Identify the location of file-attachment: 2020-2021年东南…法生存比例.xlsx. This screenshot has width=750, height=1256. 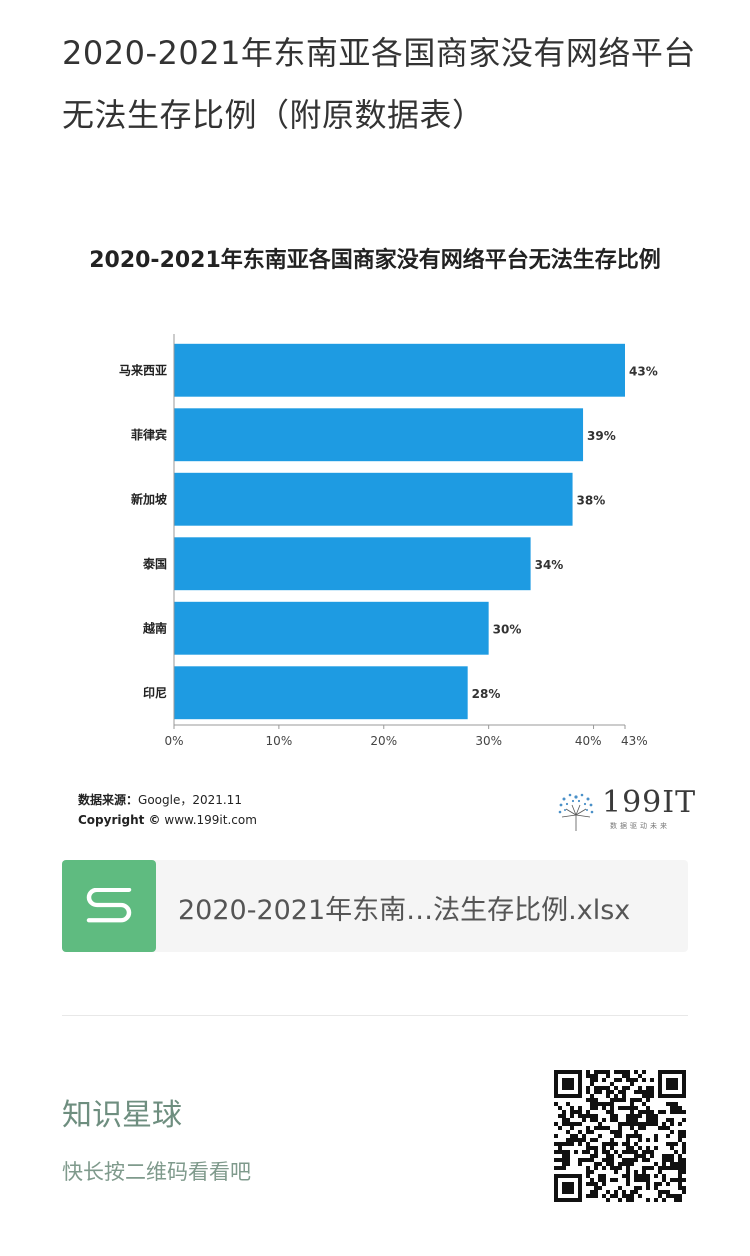
(375, 906).